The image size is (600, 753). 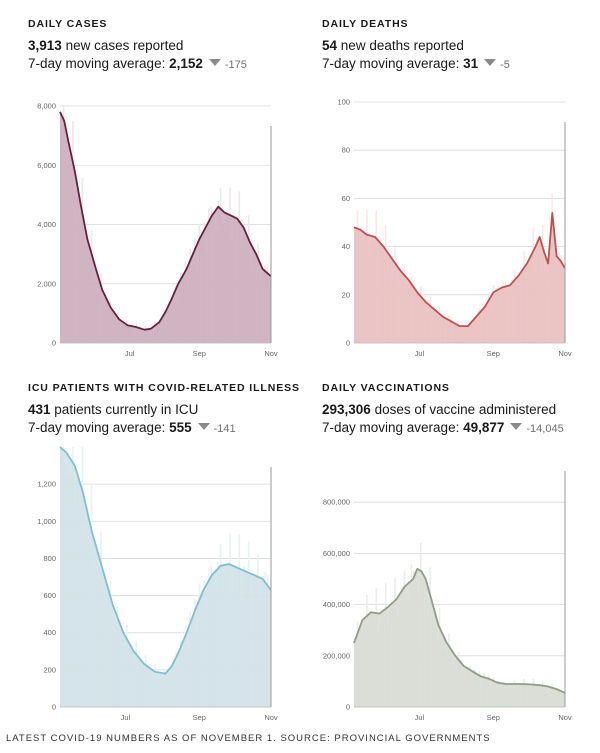 I want to click on panel-title: DAILY DEATHS, so click(x=365, y=24).